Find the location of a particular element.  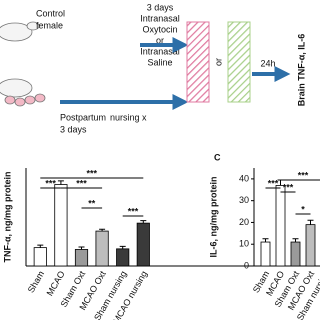

x-tick-label: MCAO is located at coordinates (56, 283).